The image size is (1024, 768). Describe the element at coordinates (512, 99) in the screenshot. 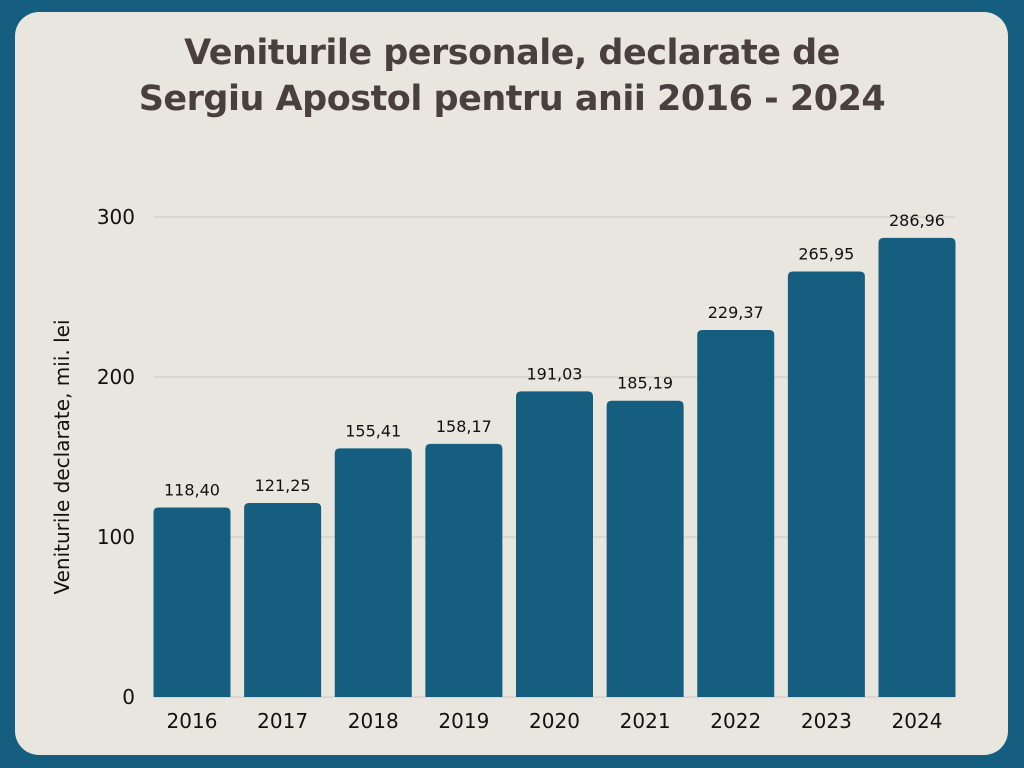

I see `title-line-2: Sergiu Apostol pentru anii 2016 - 2024` at that location.